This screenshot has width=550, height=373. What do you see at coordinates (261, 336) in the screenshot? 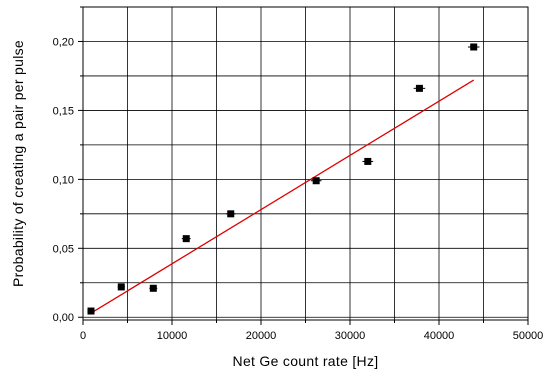
I see `x-tick-label: 20000` at bounding box center [261, 336].